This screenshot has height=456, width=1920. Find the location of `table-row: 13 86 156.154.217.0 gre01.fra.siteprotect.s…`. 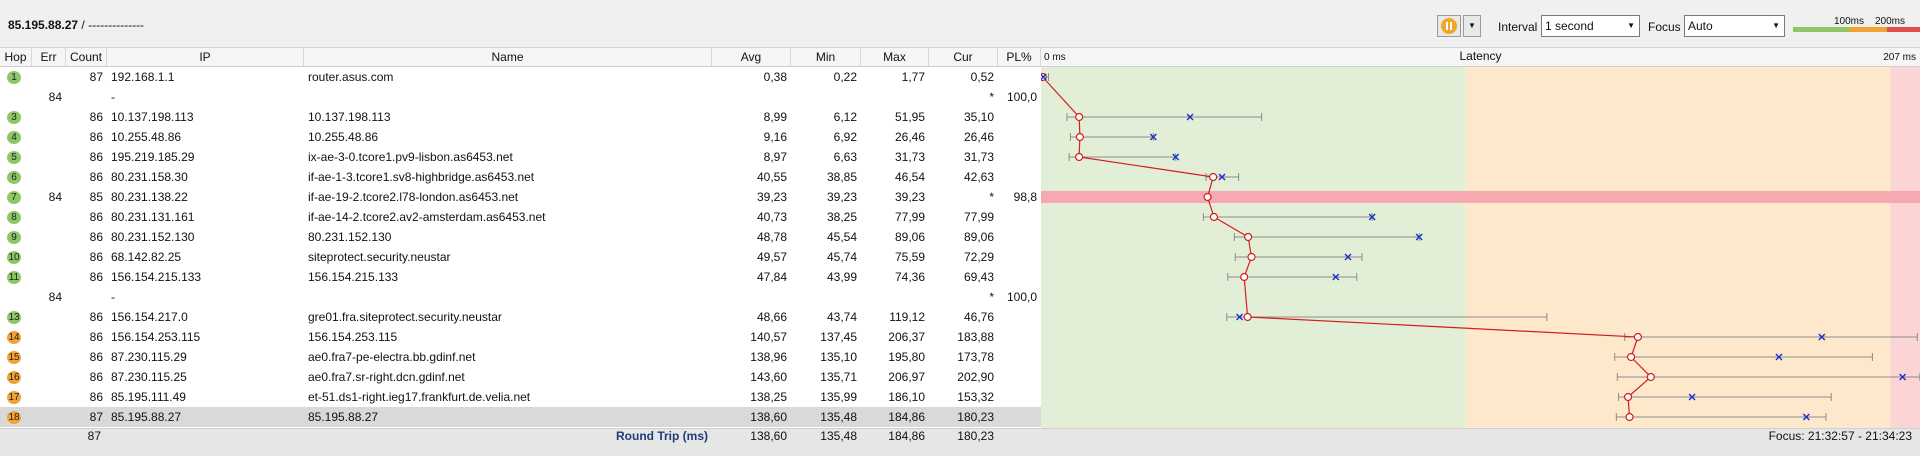

table-row: 13 86 156.154.217.0 gre01.fra.siteprotect.s… is located at coordinates (520, 317).